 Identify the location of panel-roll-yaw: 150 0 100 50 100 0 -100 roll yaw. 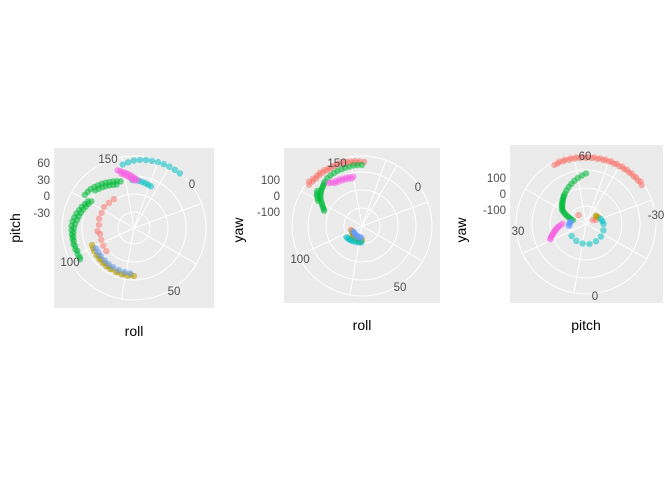
(335, 240).